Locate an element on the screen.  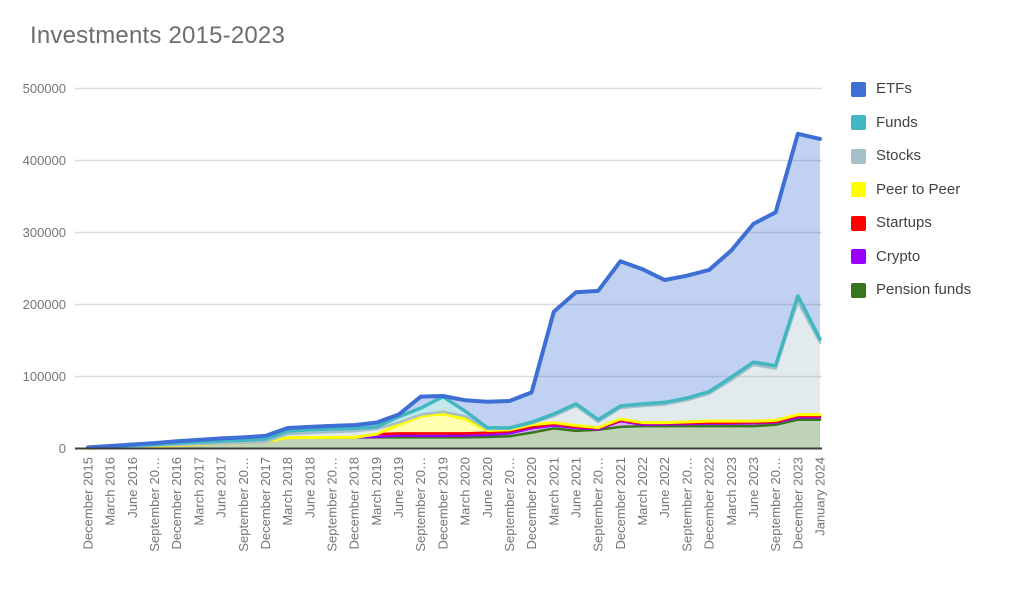
legend-swatch-peer-to-peer is located at coordinates (858, 189).